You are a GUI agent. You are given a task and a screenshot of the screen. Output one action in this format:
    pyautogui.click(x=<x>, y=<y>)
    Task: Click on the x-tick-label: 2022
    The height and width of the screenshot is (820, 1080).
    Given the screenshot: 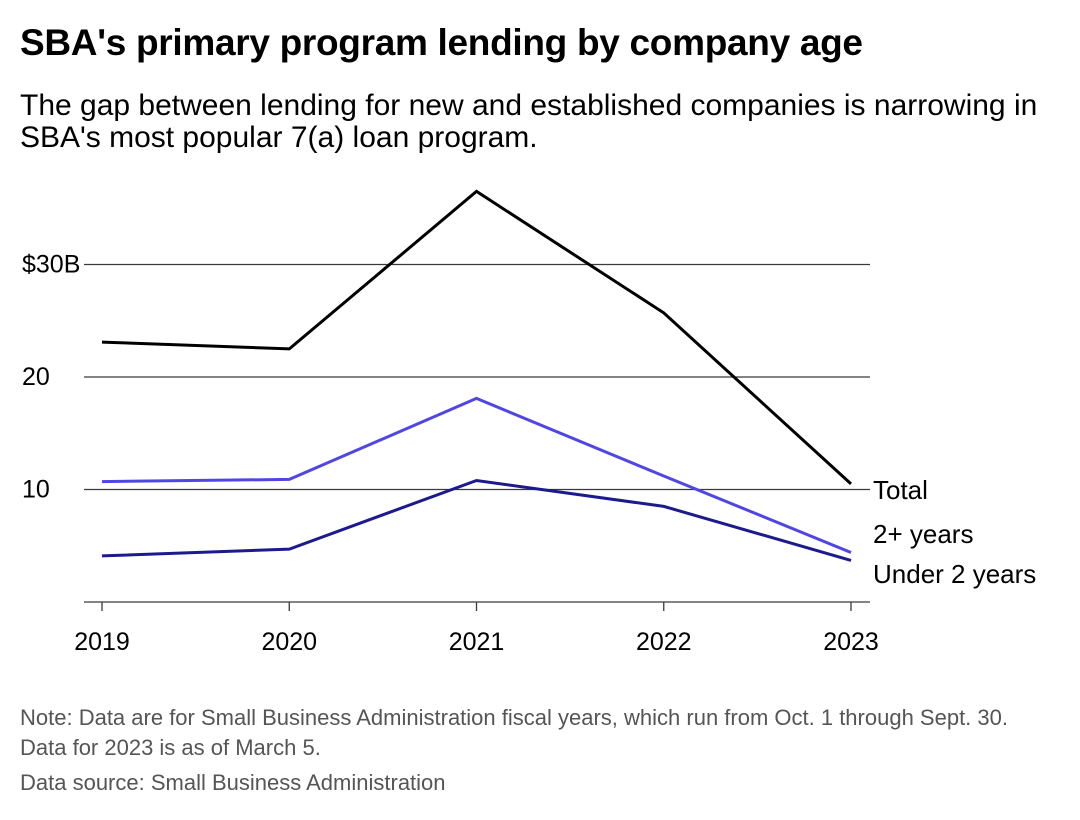 What is the action you would take?
    pyautogui.click(x=664, y=642)
    